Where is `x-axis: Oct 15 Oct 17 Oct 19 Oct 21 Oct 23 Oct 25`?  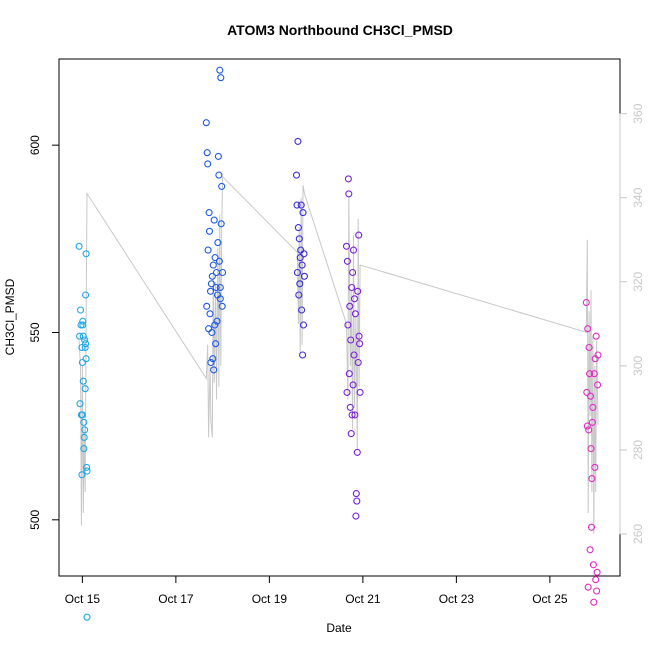 x-axis: Oct 15 Oct 17 Oct 19 Oct 21 Oct 23 Oct 25 is located at coordinates (316, 590).